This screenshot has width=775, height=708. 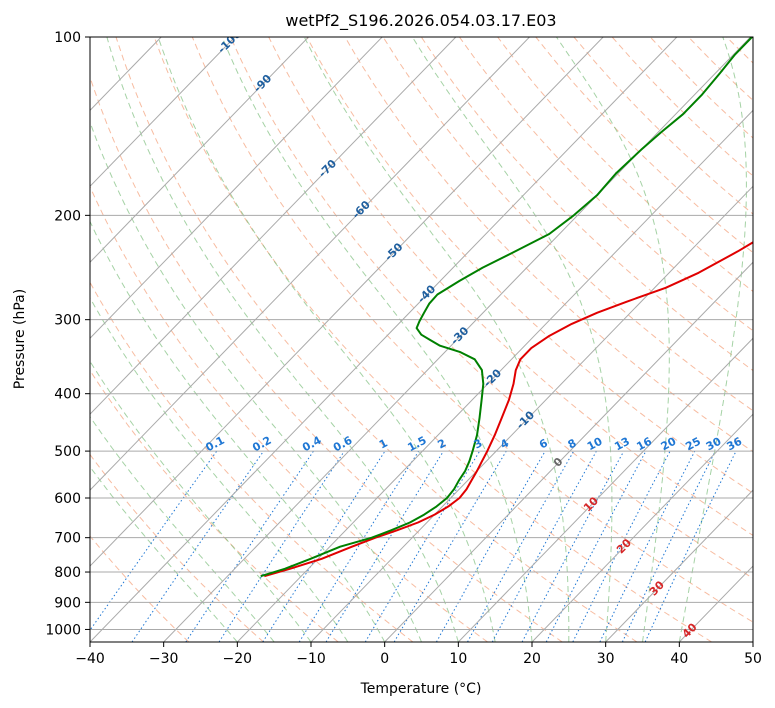 I want to click on mixing-ratio-label: 13, so click(x=622, y=444).